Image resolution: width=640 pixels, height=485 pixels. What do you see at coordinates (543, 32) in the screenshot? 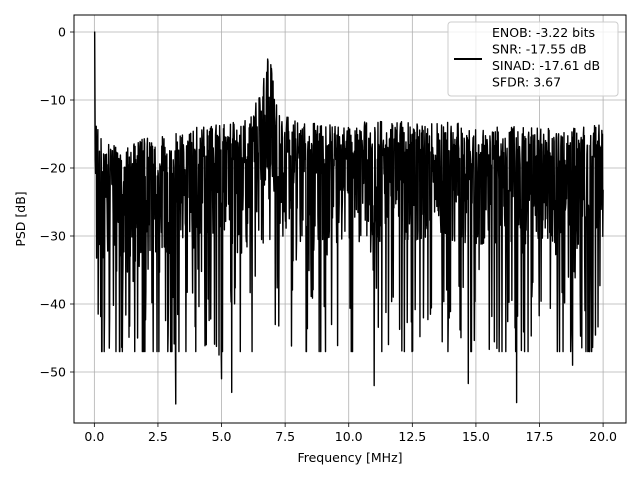
I see `legend-entry-enob: ENOB: -3.22 bits` at bounding box center [543, 32].